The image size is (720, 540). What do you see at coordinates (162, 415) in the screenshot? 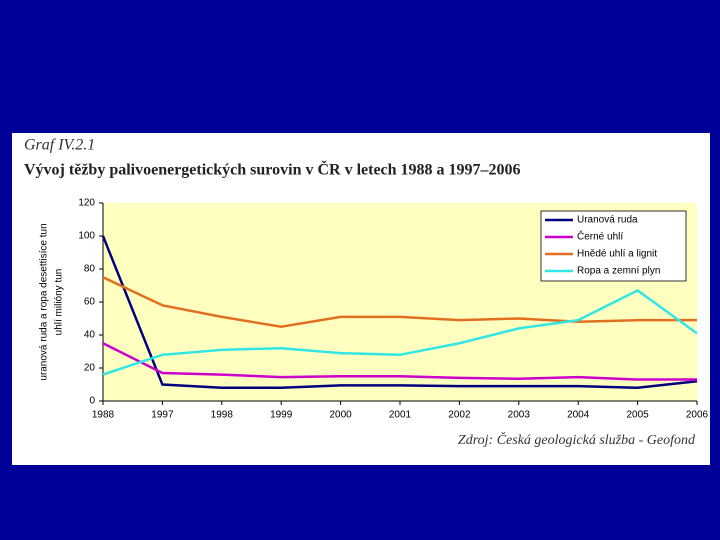
I see `x-tick-label: 1997` at bounding box center [162, 415].